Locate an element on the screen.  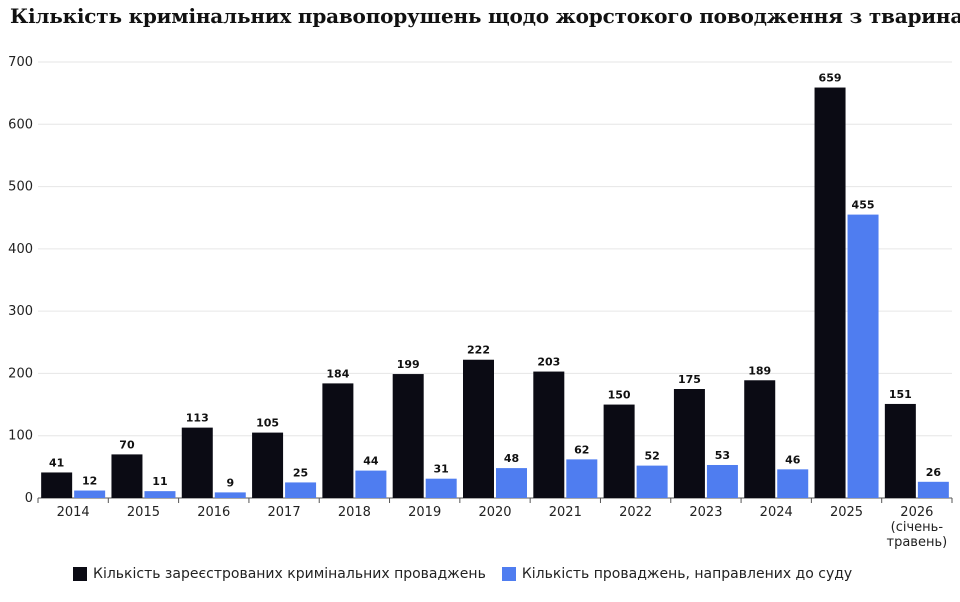
data-label-s0-2014: 41 is located at coordinates (56, 462).